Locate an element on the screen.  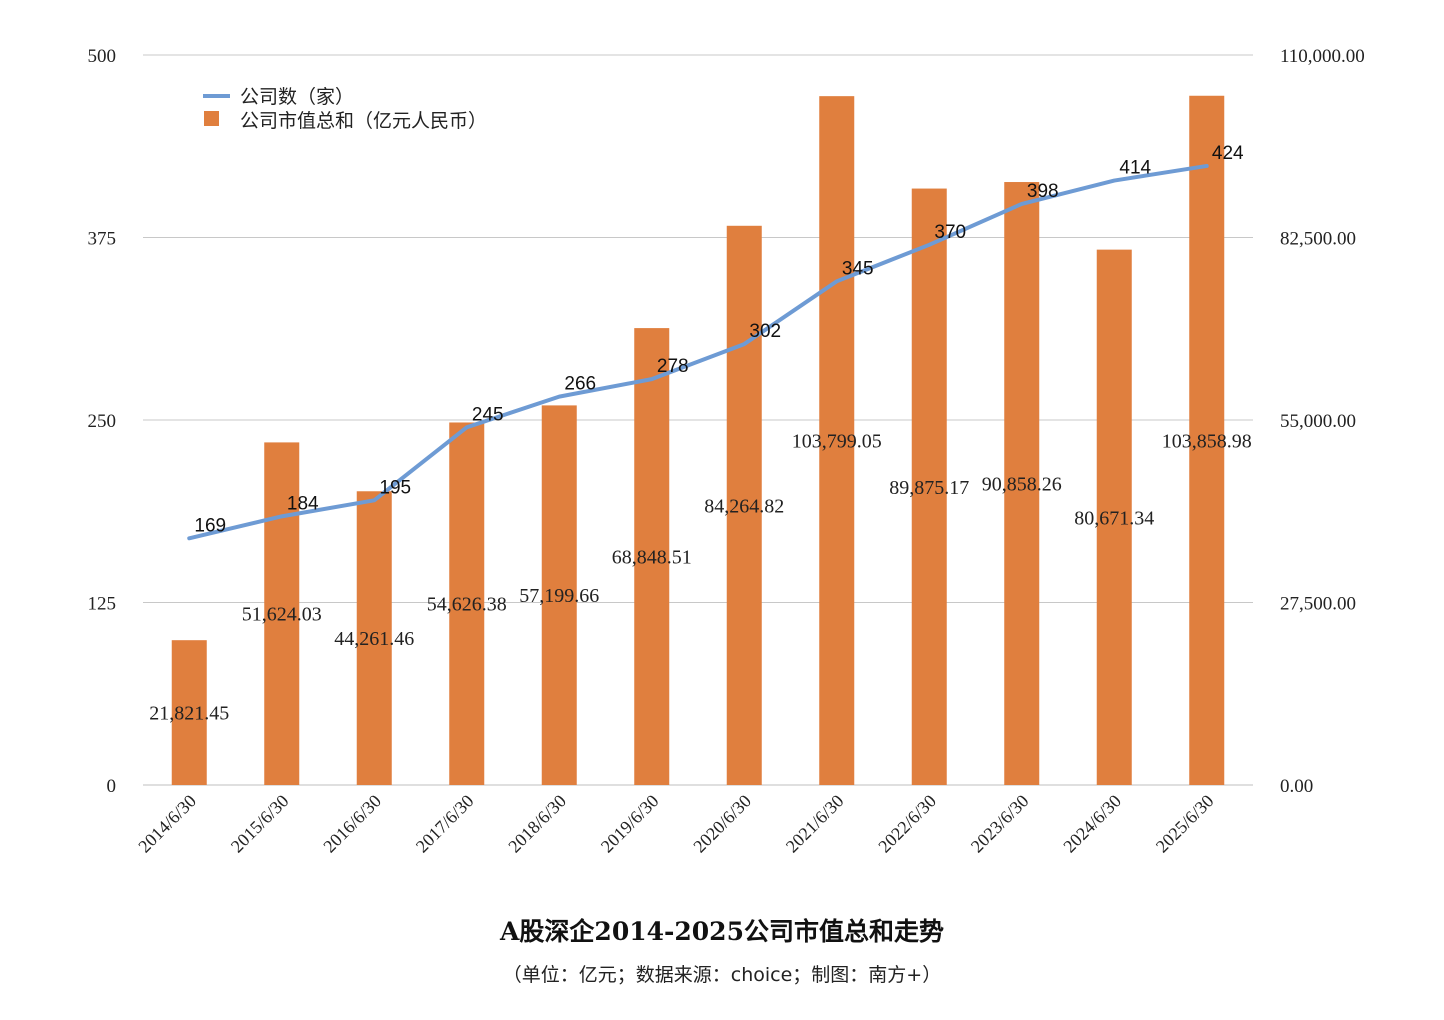
right-axis-tick-label: 110,000.00 is located at coordinates (1322, 56).